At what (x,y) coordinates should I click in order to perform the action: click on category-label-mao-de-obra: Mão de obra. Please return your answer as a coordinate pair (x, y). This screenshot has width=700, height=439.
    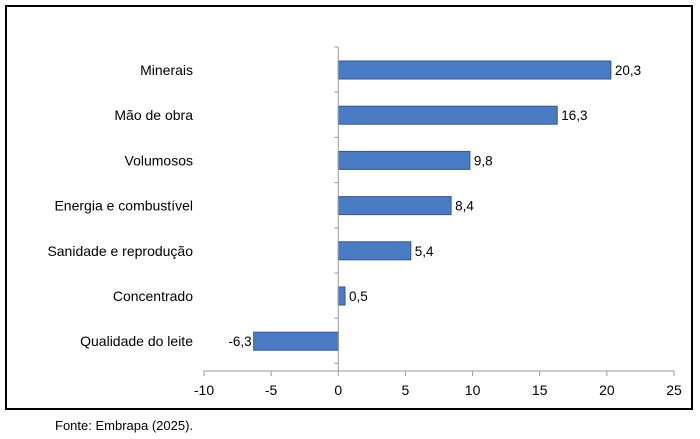
    Looking at the image, I should click on (153, 115).